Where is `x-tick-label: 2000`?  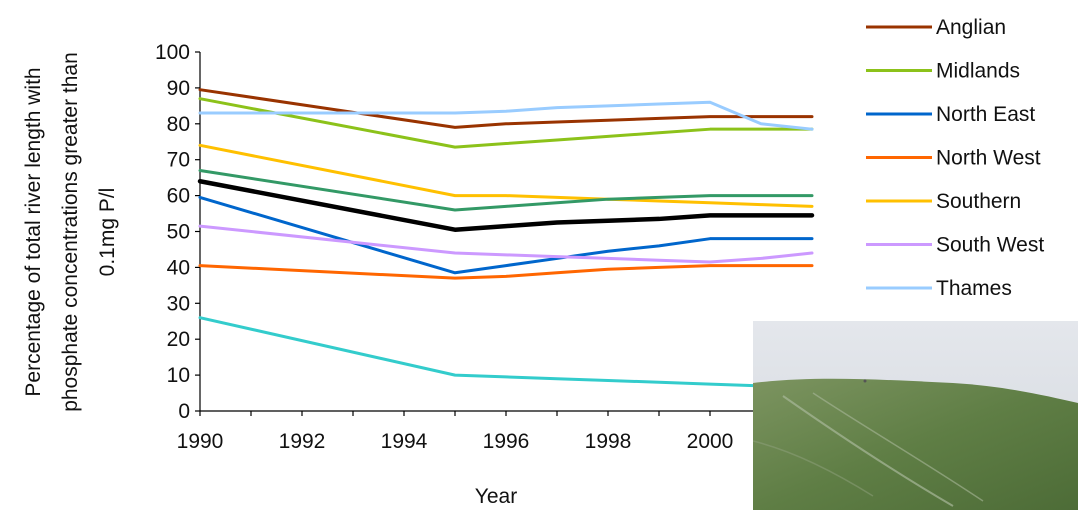
x-tick-label: 2000 is located at coordinates (710, 441).